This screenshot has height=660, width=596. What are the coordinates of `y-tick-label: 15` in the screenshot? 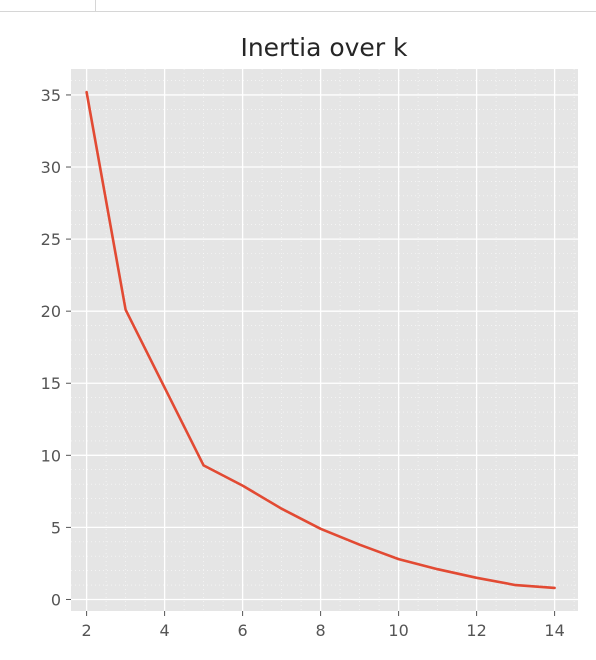 It's located at (51, 383).